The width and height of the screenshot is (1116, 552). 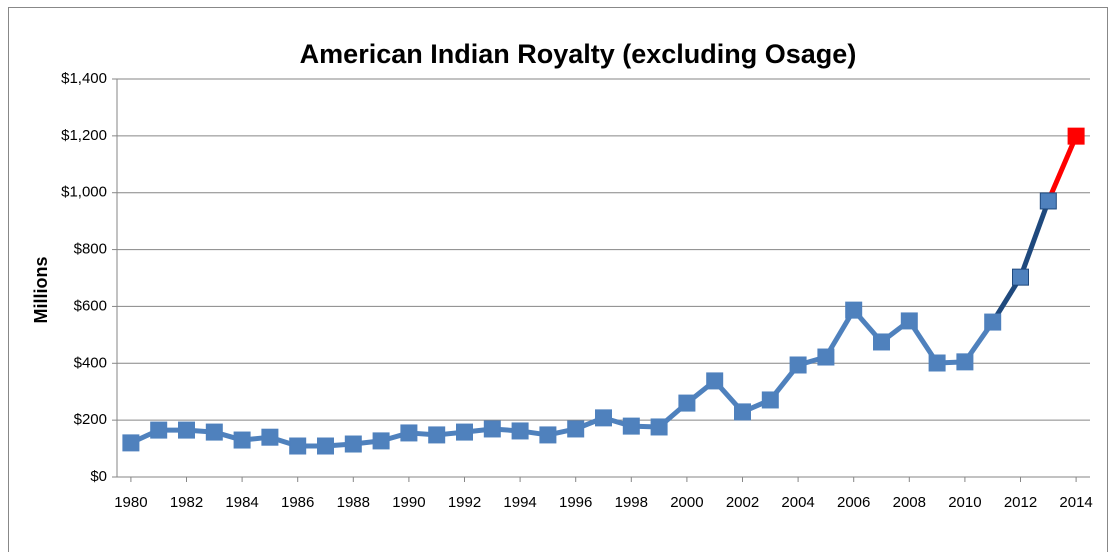 I want to click on x-tick-label: 1994, so click(x=519, y=502).